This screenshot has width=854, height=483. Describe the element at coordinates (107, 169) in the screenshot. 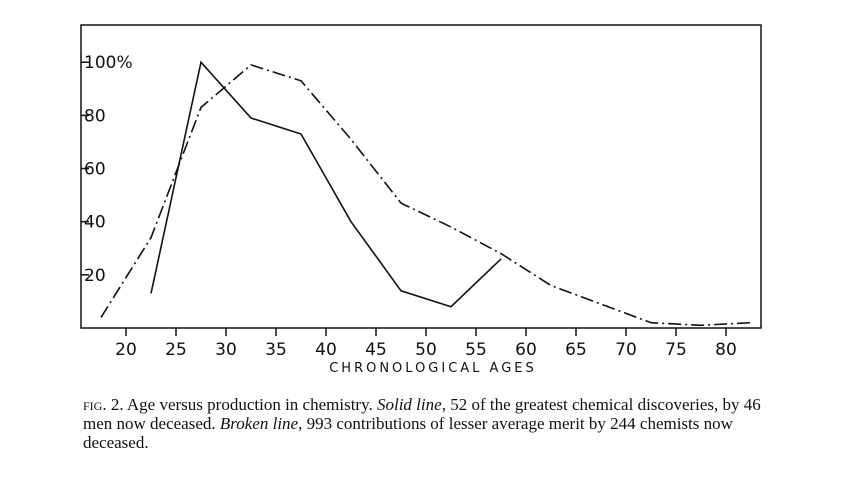

I see `y-axis: 20 40 60 80 100%` at that location.